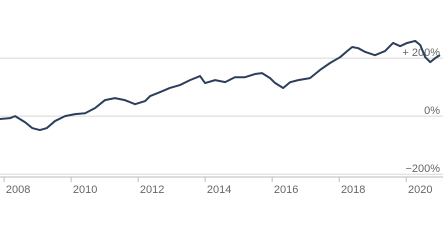 This screenshot has width=443, height=240. What do you see at coordinates (353, 190) in the screenshot?
I see `x-tick-label: 2018` at bounding box center [353, 190].